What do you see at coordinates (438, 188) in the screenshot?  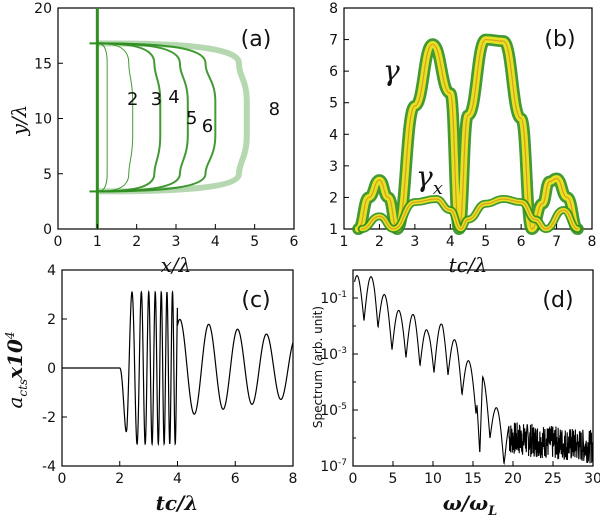 I see `gammax-subscript: x` at bounding box center [438, 188].